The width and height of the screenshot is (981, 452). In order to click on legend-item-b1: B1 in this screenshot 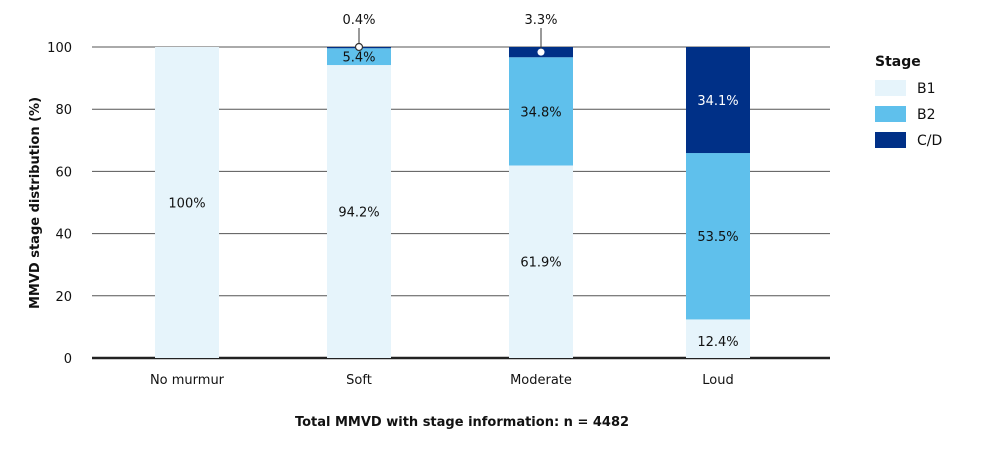, I will do `click(905, 88)`.